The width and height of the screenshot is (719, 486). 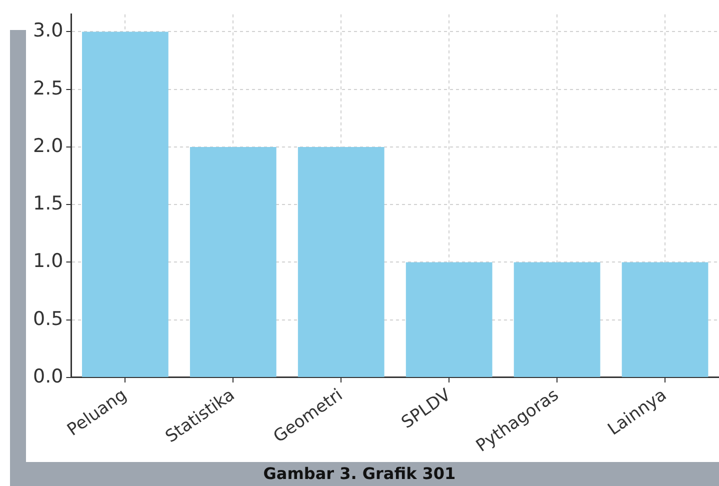 I want to click on y-tick-label: 0.0, so click(x=48, y=376).